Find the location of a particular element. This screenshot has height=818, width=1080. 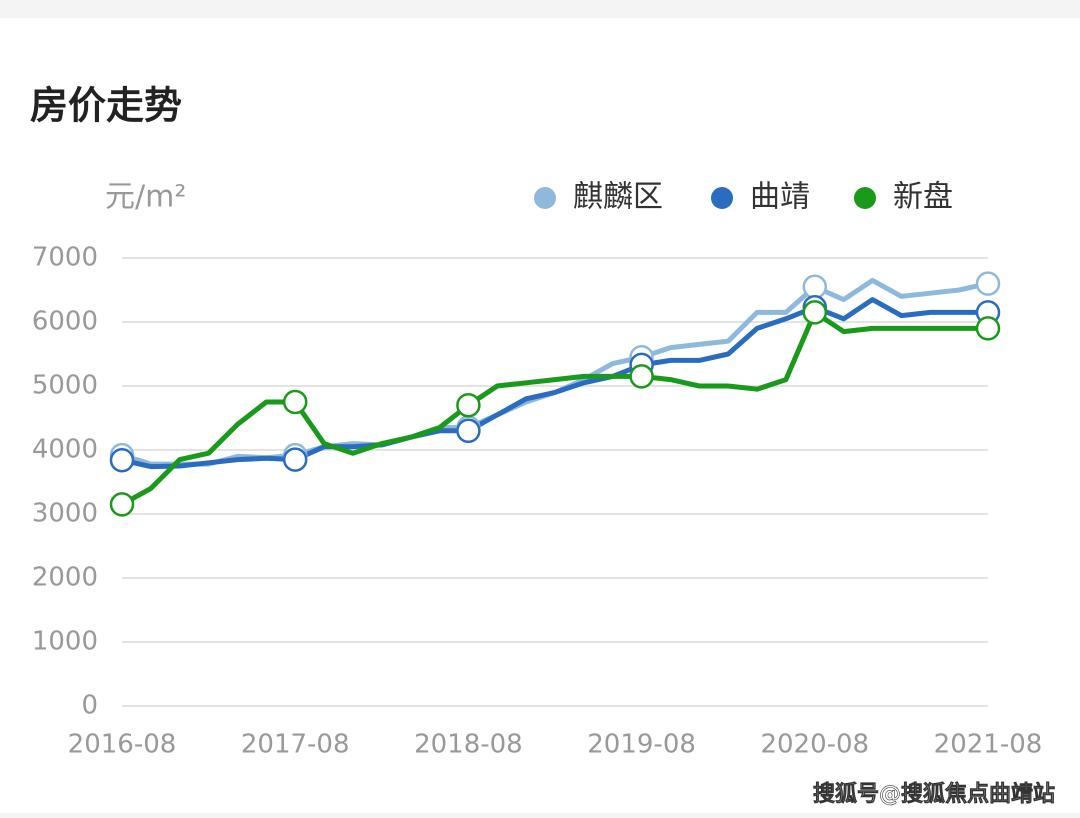

x-tick-label: 2016-08 is located at coordinates (122, 745).